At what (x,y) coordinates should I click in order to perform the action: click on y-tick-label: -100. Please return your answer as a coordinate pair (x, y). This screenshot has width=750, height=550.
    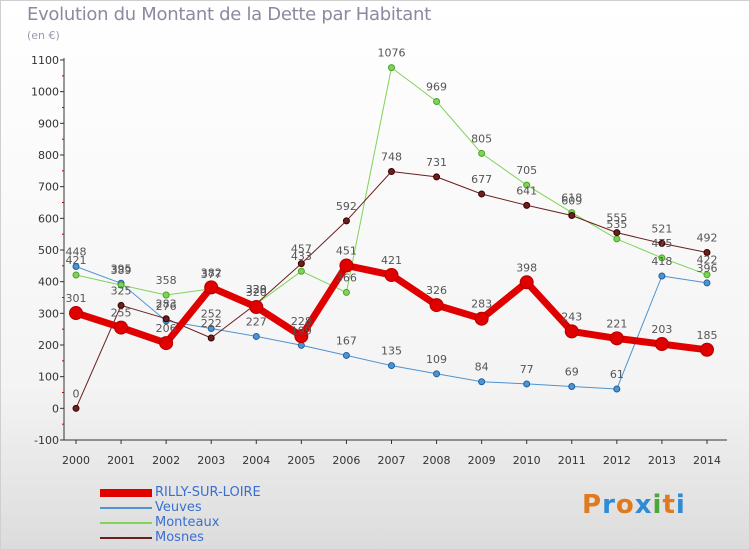
    Looking at the image, I should click on (46, 440).